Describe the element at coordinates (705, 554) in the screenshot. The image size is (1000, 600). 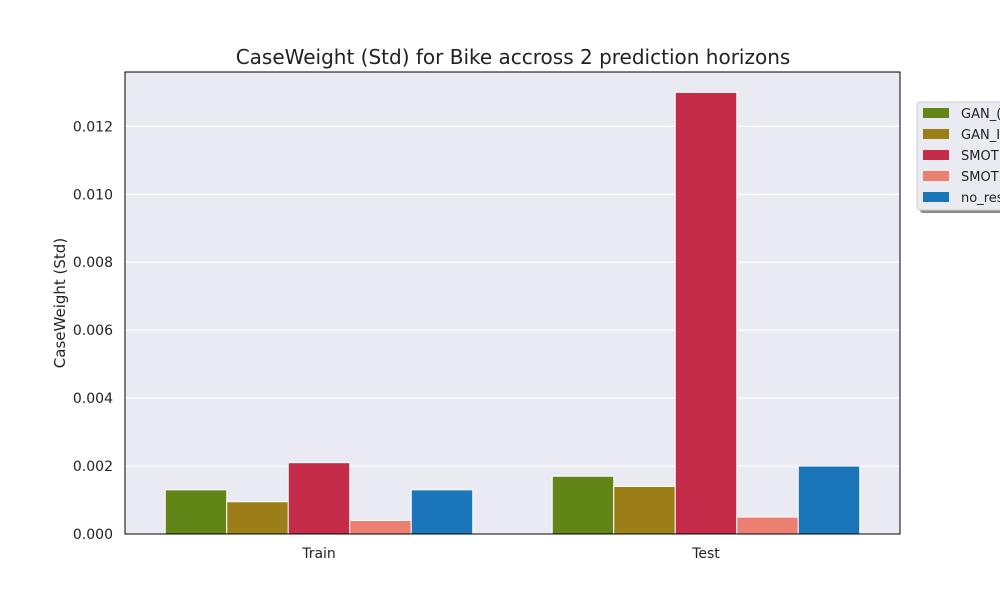
I see `x-tick-label: Test` at that location.